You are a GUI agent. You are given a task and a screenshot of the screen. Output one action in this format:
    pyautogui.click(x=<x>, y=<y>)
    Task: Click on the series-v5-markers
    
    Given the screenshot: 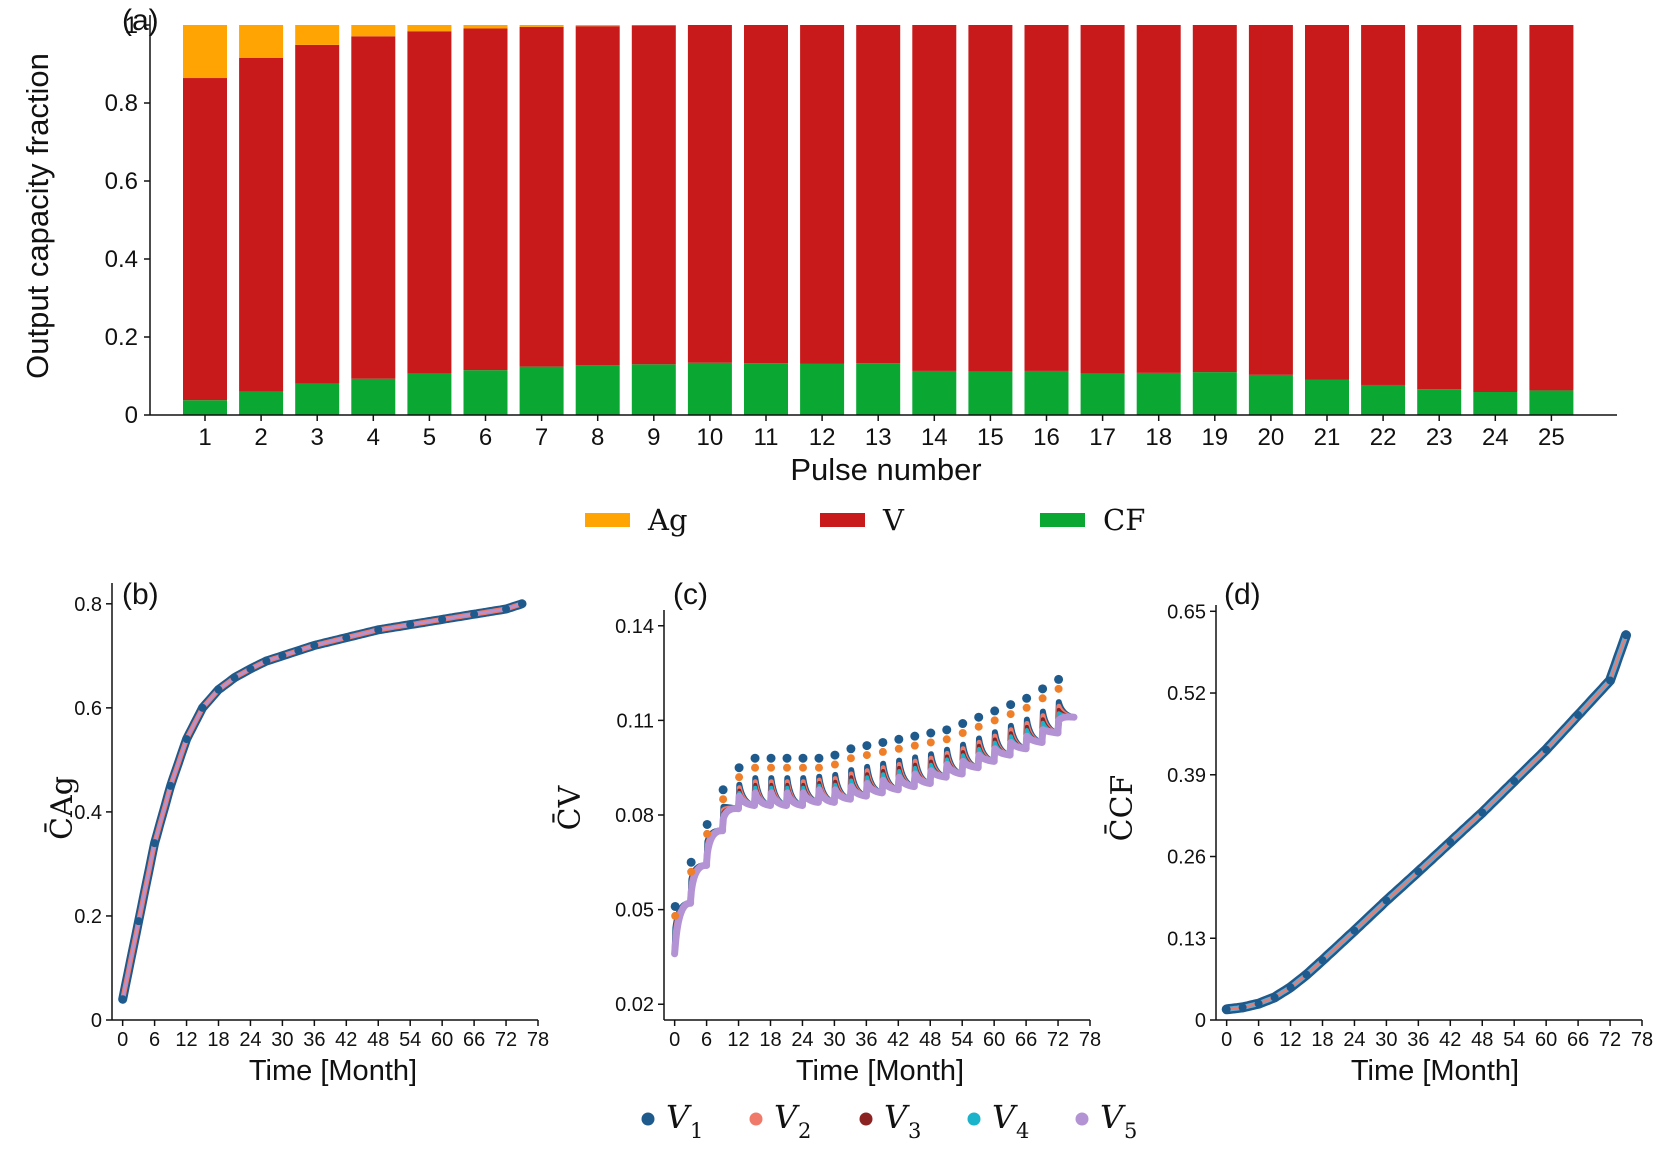 What is the action you would take?
    pyautogui.click(x=322, y=801)
    